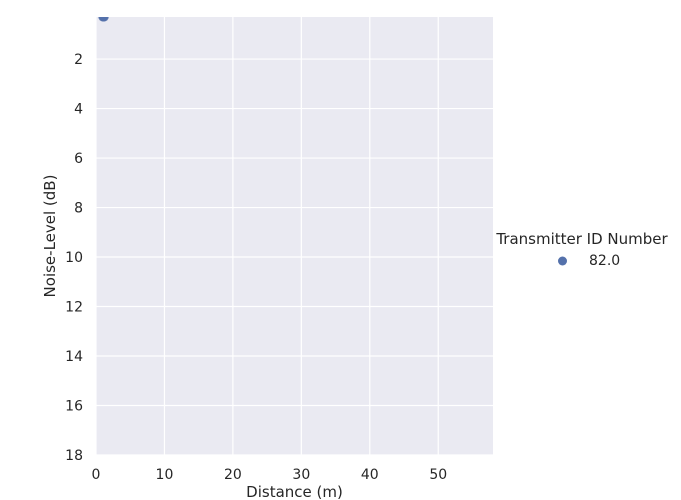  I want to click on x-tick-label: 0, so click(96, 475).